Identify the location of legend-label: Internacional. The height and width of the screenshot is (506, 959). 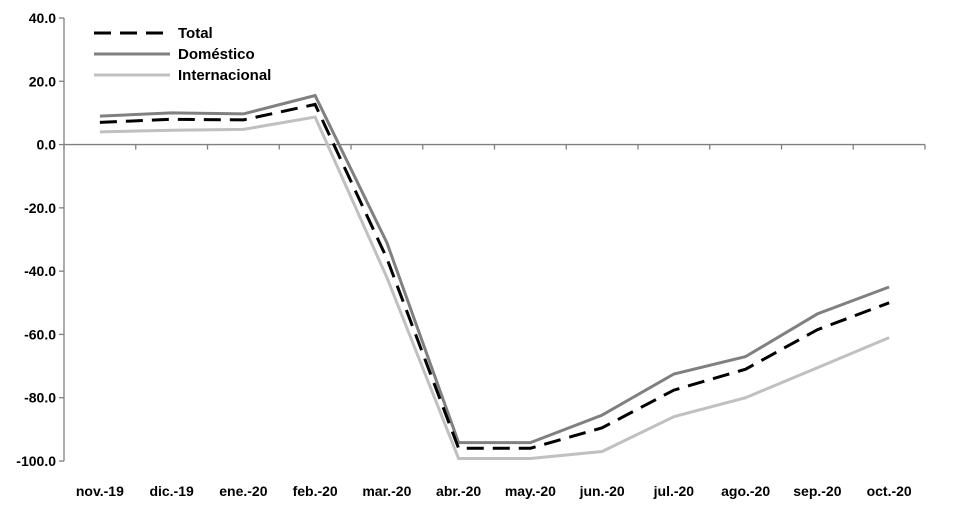
(224, 75).